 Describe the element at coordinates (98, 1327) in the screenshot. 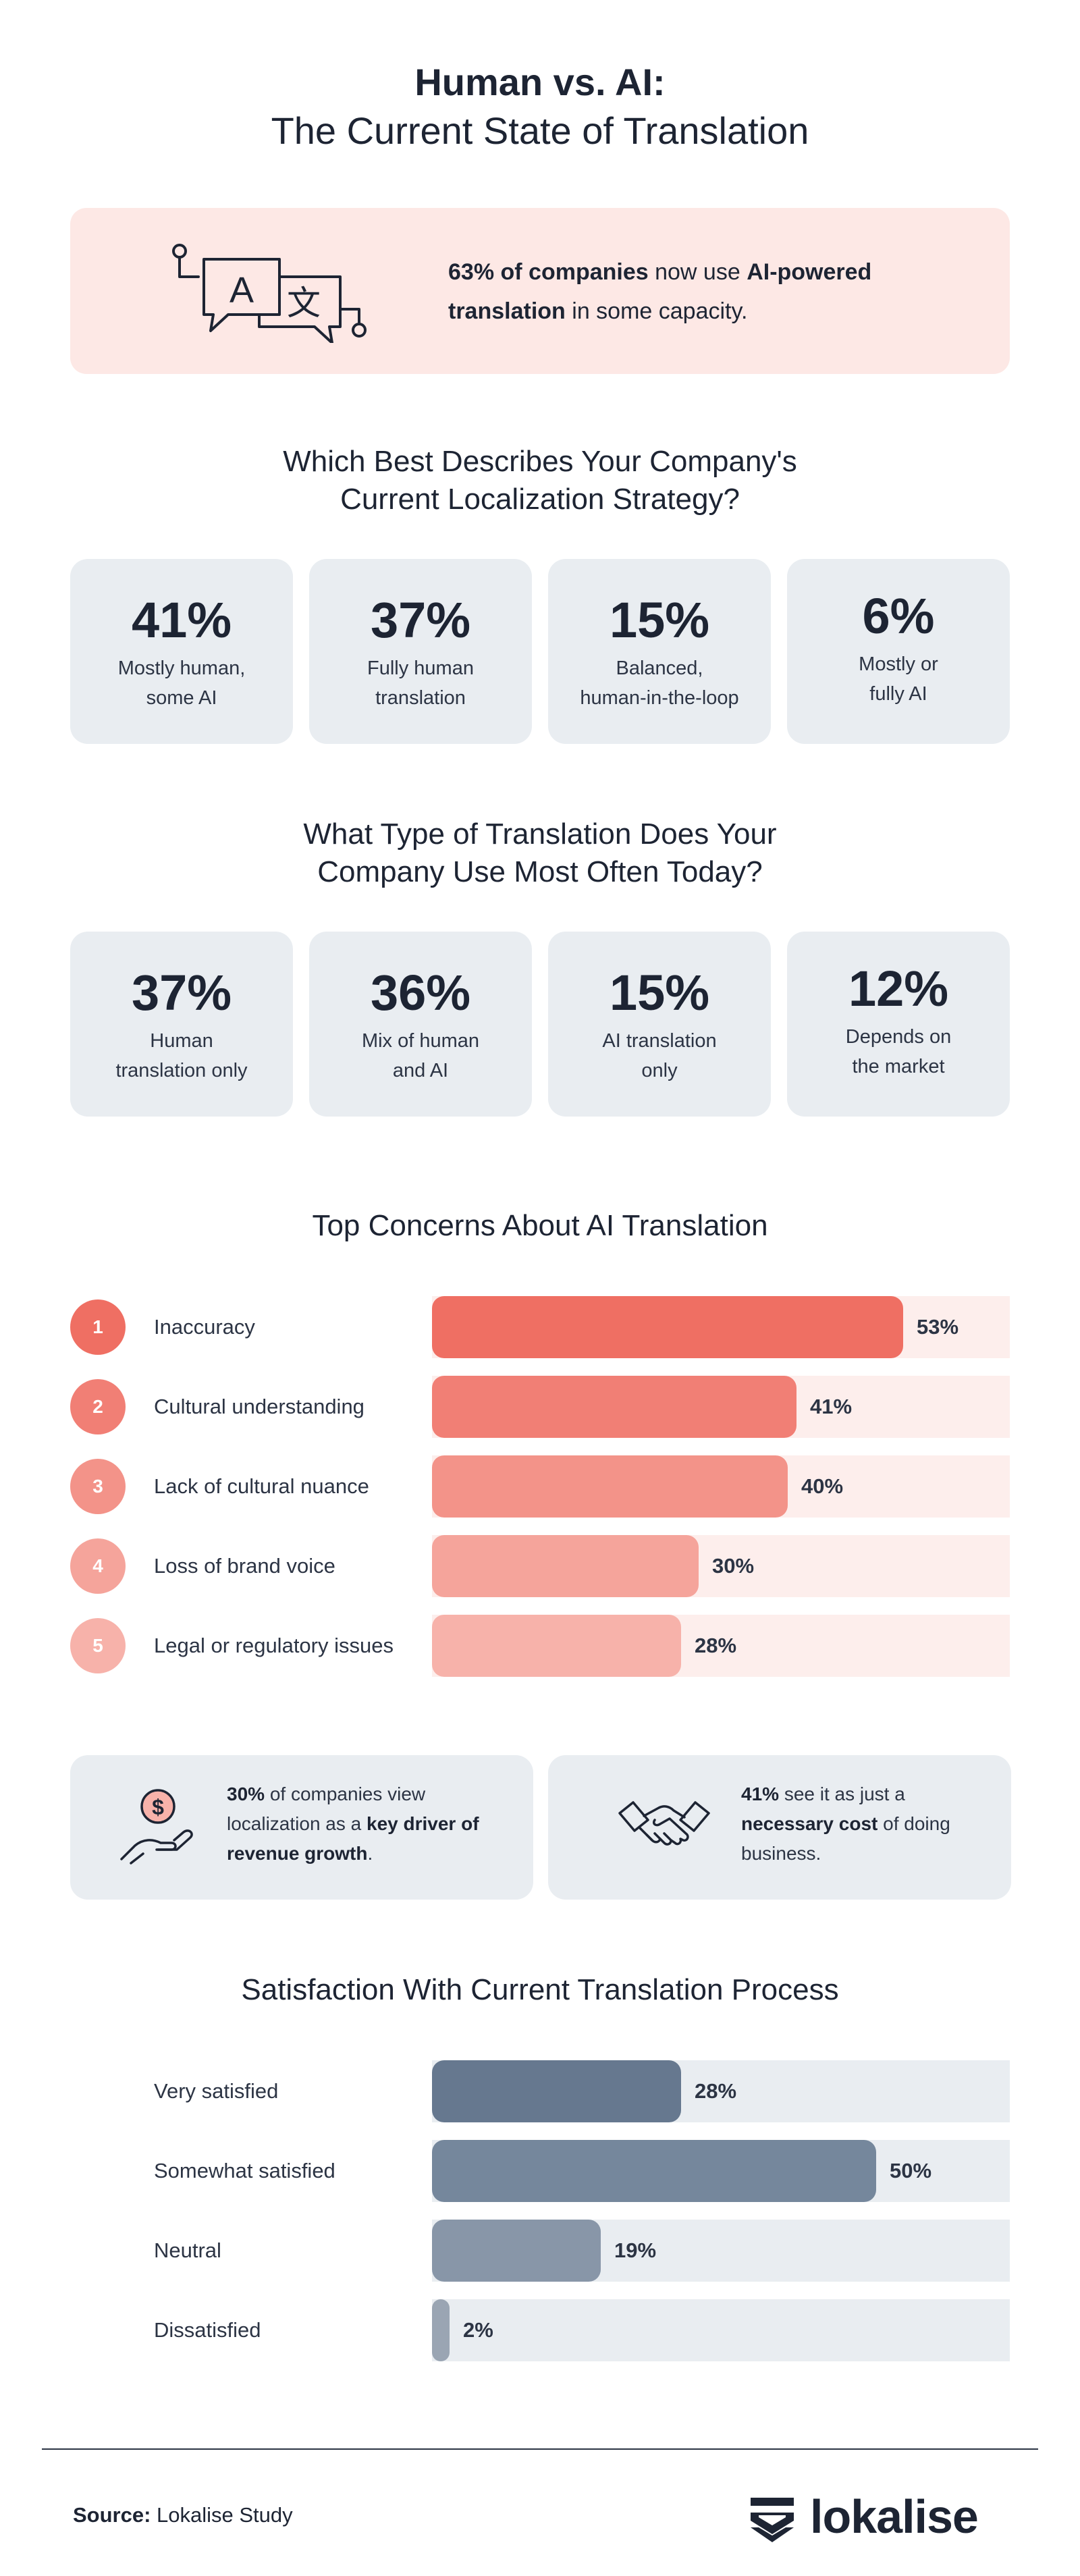

I see `rank-badge: 1` at that location.